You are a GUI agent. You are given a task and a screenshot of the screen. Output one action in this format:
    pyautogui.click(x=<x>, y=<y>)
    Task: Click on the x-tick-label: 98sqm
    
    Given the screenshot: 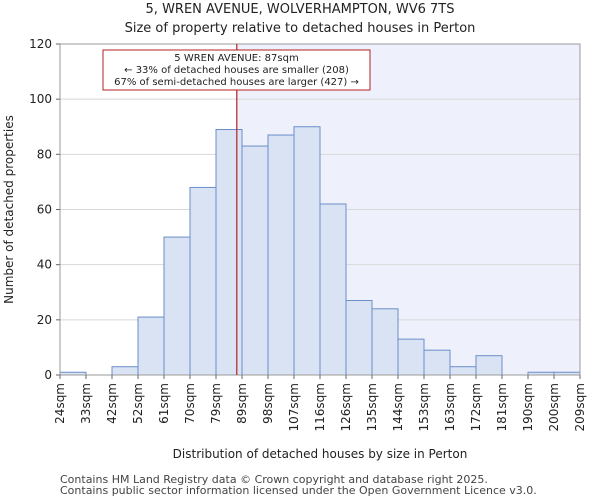 What is the action you would take?
    pyautogui.click(x=268, y=403)
    